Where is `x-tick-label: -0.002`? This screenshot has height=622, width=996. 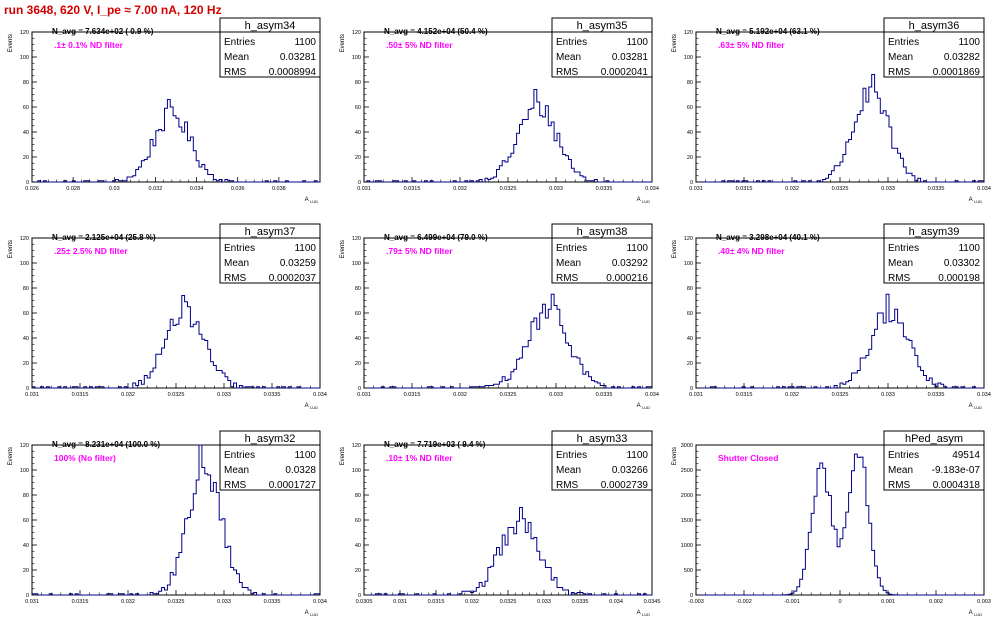
x-tick-label: -0.002 is located at coordinates (744, 602).